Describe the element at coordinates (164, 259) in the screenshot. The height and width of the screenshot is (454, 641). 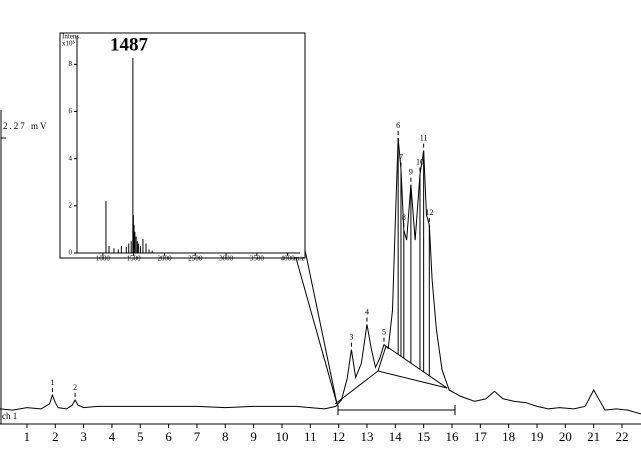
I see `inset-x-tick-label: 2000` at that location.